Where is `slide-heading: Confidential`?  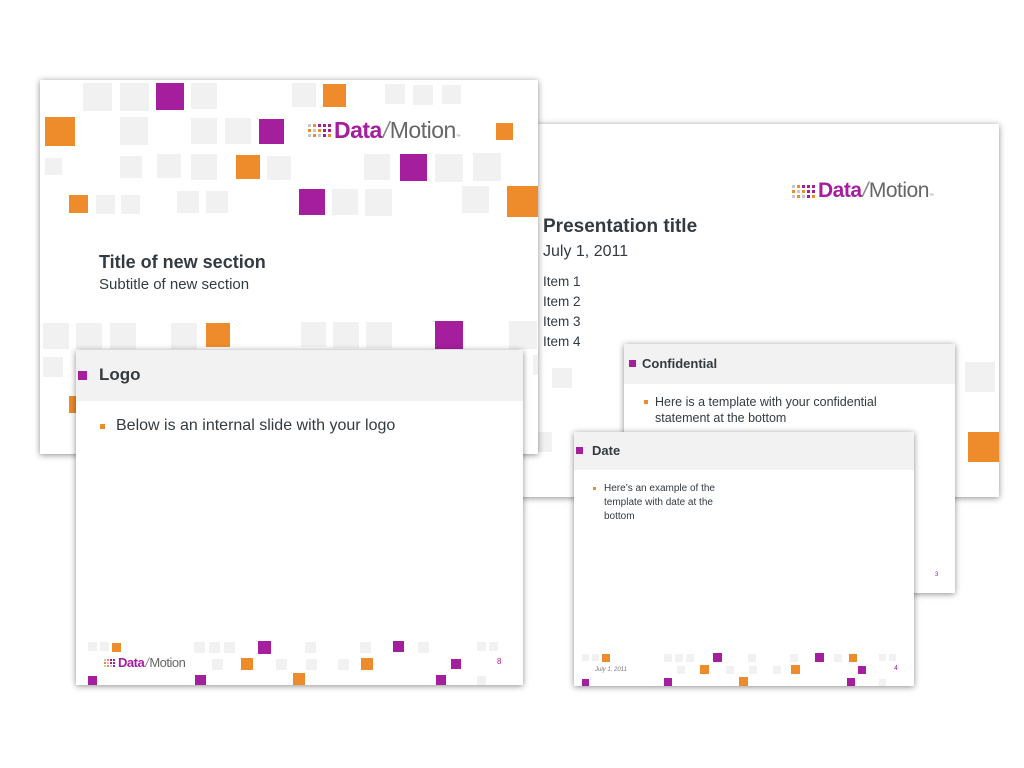 slide-heading: Confidential is located at coordinates (680, 363).